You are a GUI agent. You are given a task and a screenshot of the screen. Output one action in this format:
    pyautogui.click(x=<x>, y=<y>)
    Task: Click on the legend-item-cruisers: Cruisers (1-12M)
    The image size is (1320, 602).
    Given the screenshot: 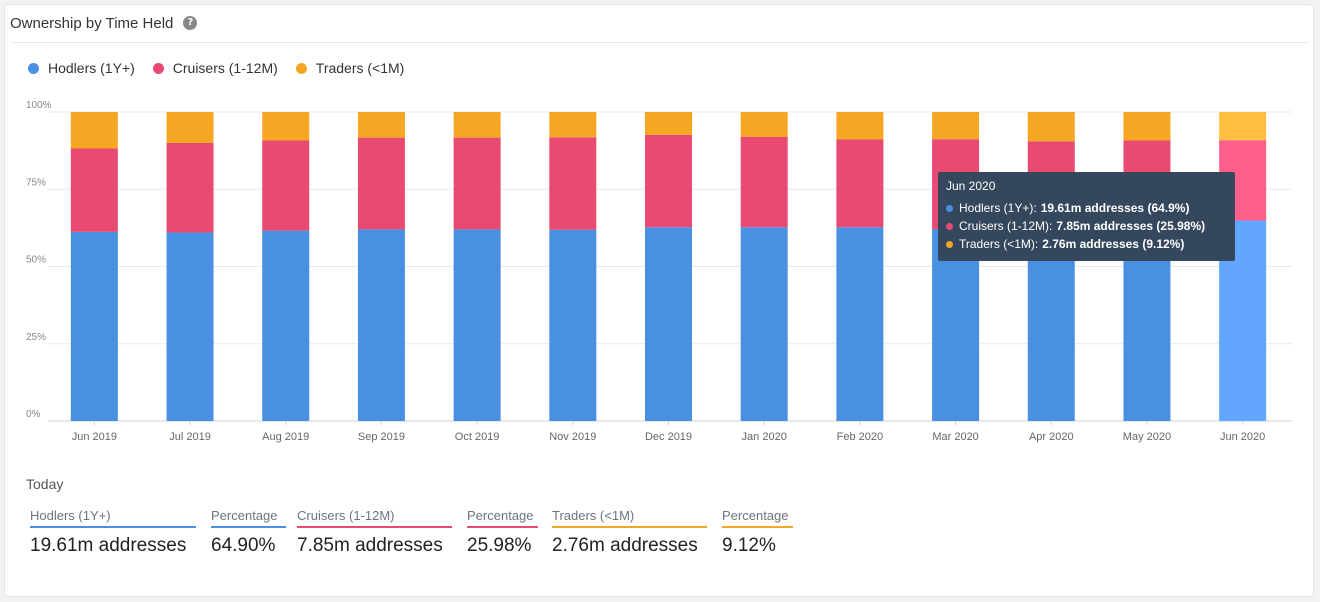 What is the action you would take?
    pyautogui.click(x=215, y=68)
    